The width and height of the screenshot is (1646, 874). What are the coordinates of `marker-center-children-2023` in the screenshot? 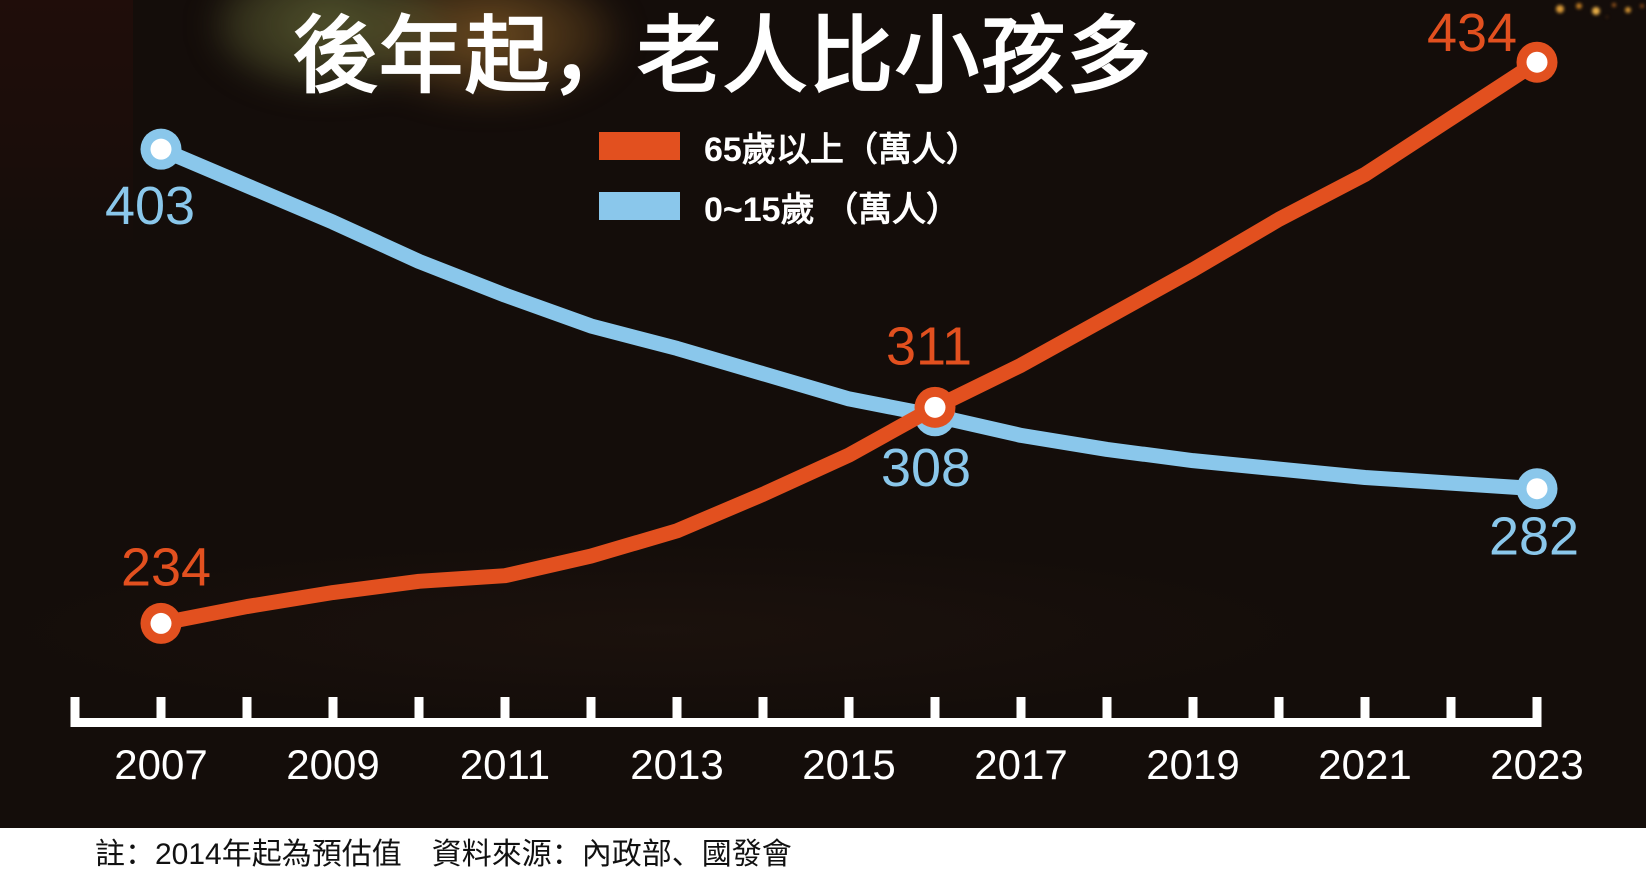 It's located at (1537, 489).